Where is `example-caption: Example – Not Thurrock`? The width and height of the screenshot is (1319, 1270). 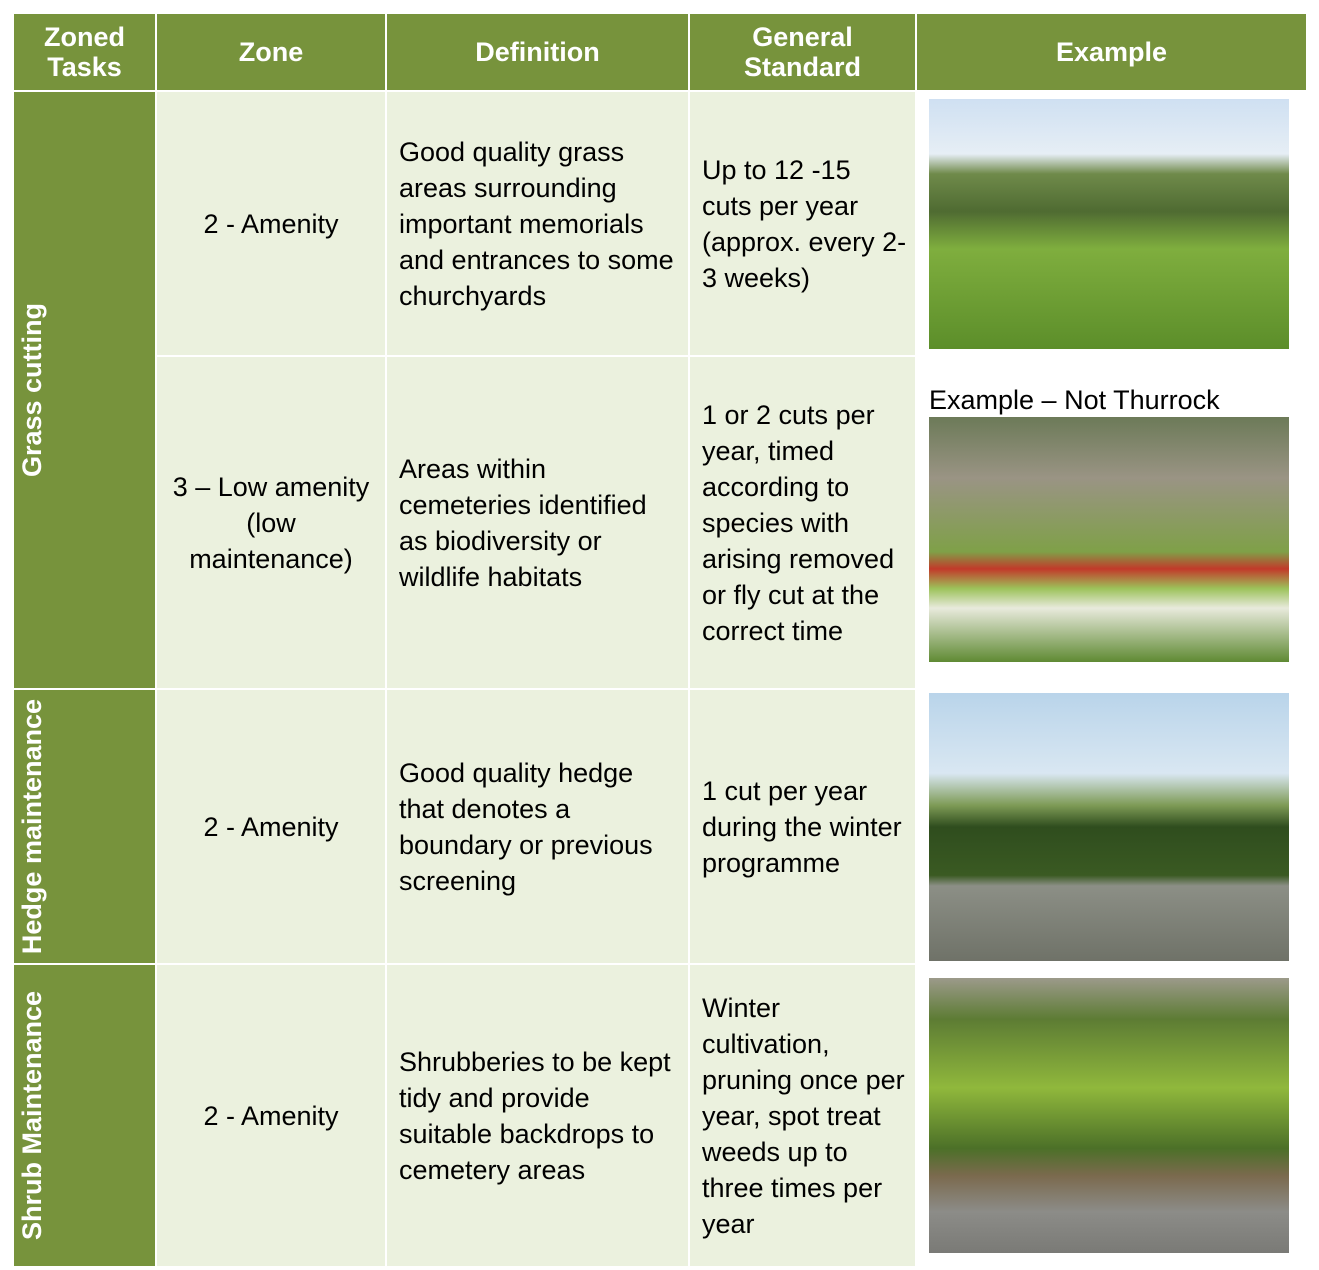
example-caption: Example – Not Thurrock is located at coordinates (1074, 400).